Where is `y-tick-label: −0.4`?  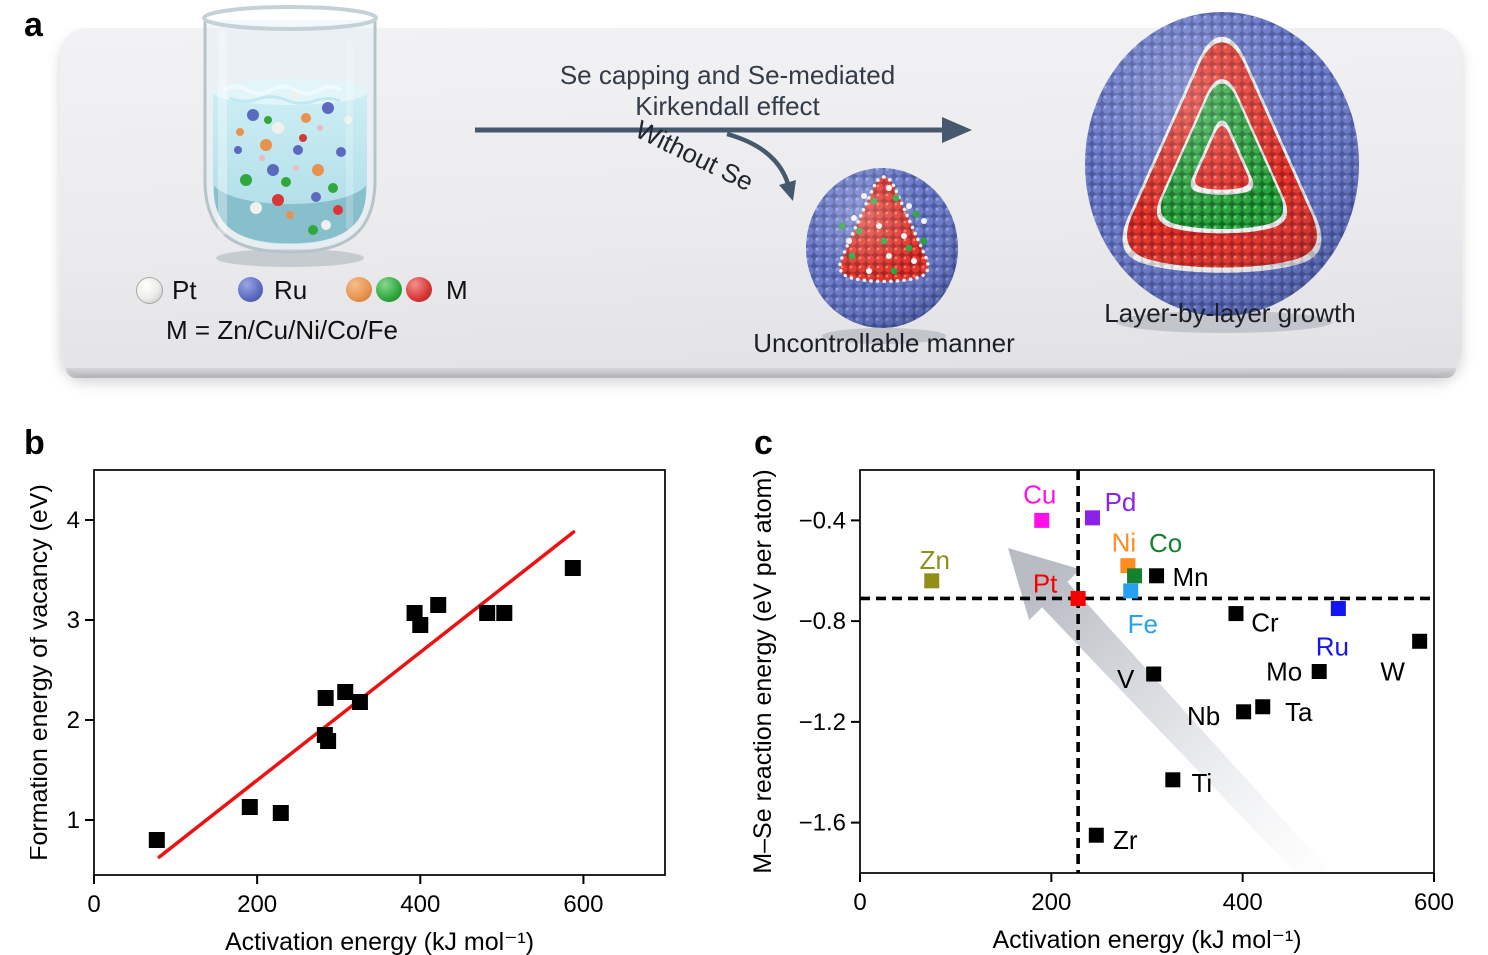 y-tick-label: −0.4 is located at coordinates (822, 520).